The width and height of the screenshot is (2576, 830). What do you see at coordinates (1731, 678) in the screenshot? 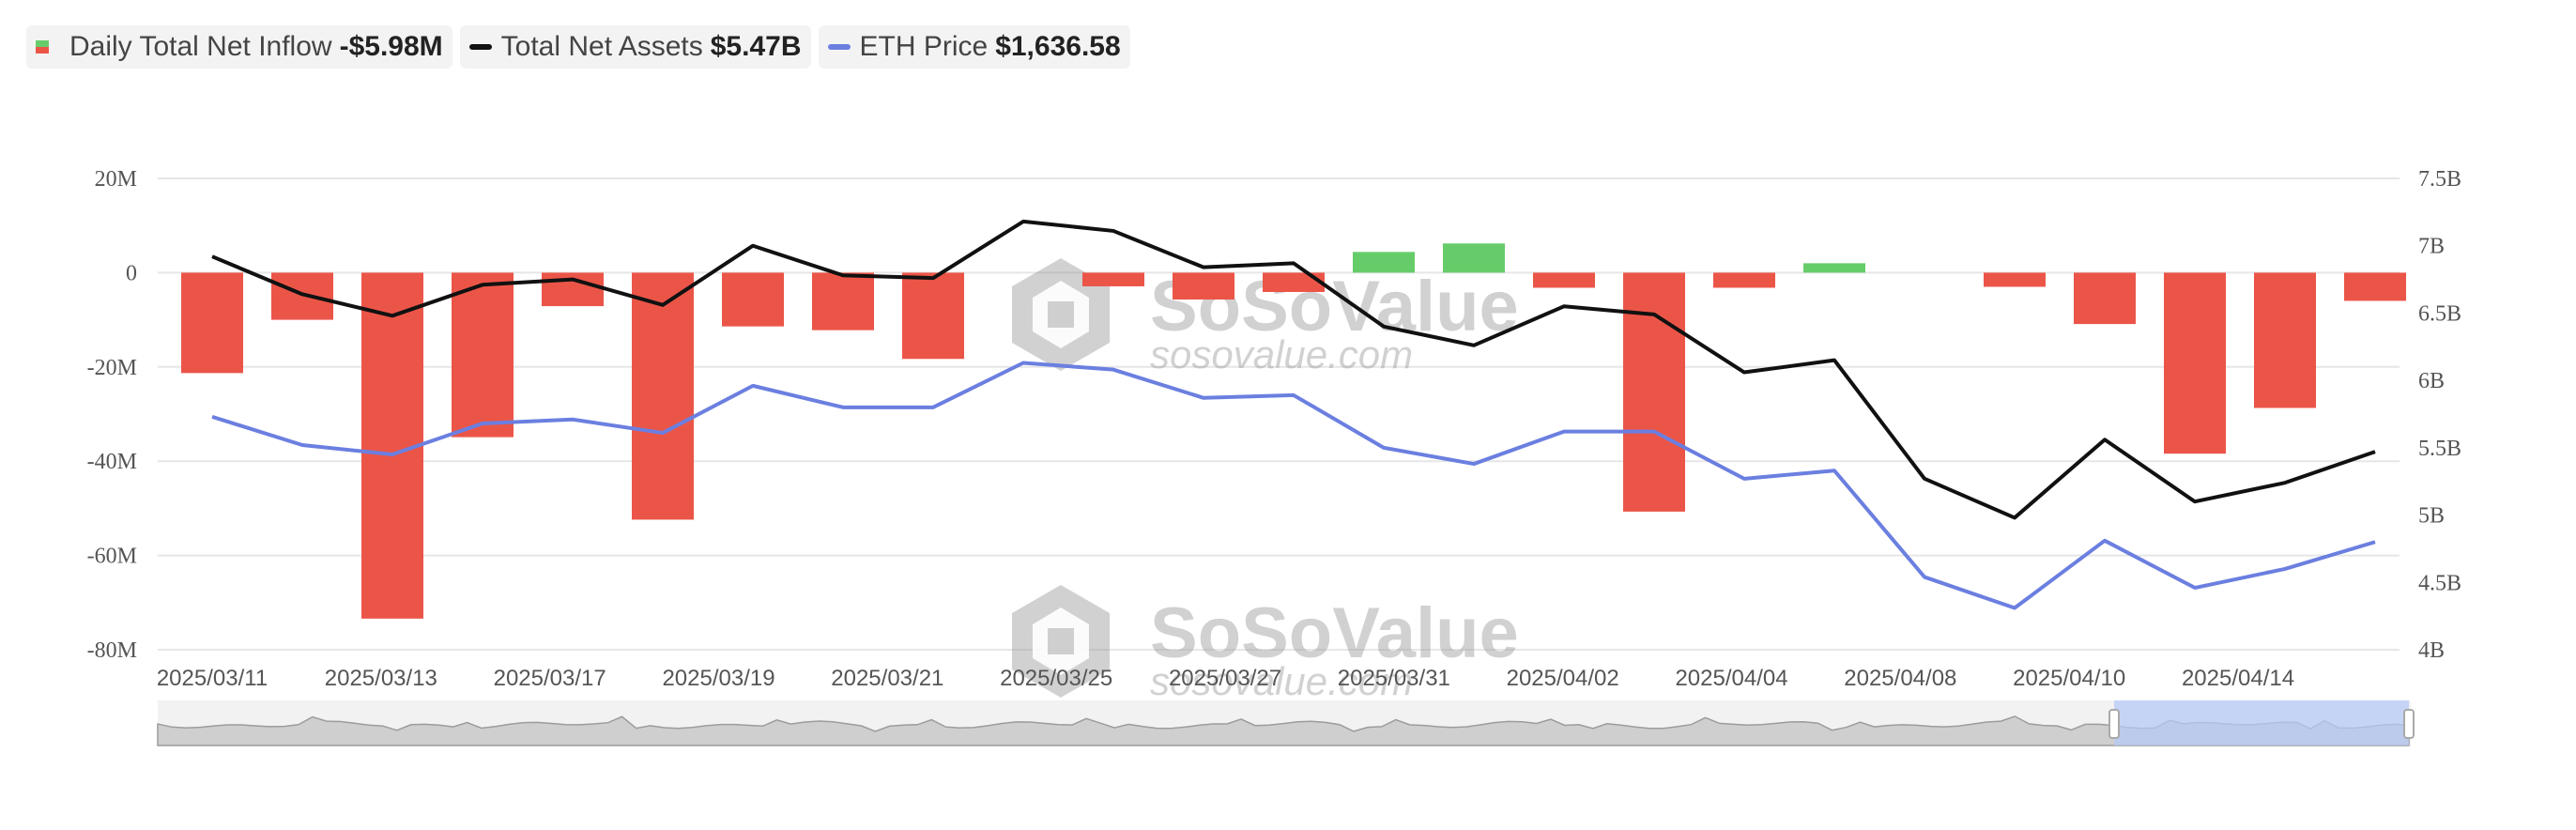
I see `x-tick-label: 2025/04/04` at bounding box center [1731, 678].